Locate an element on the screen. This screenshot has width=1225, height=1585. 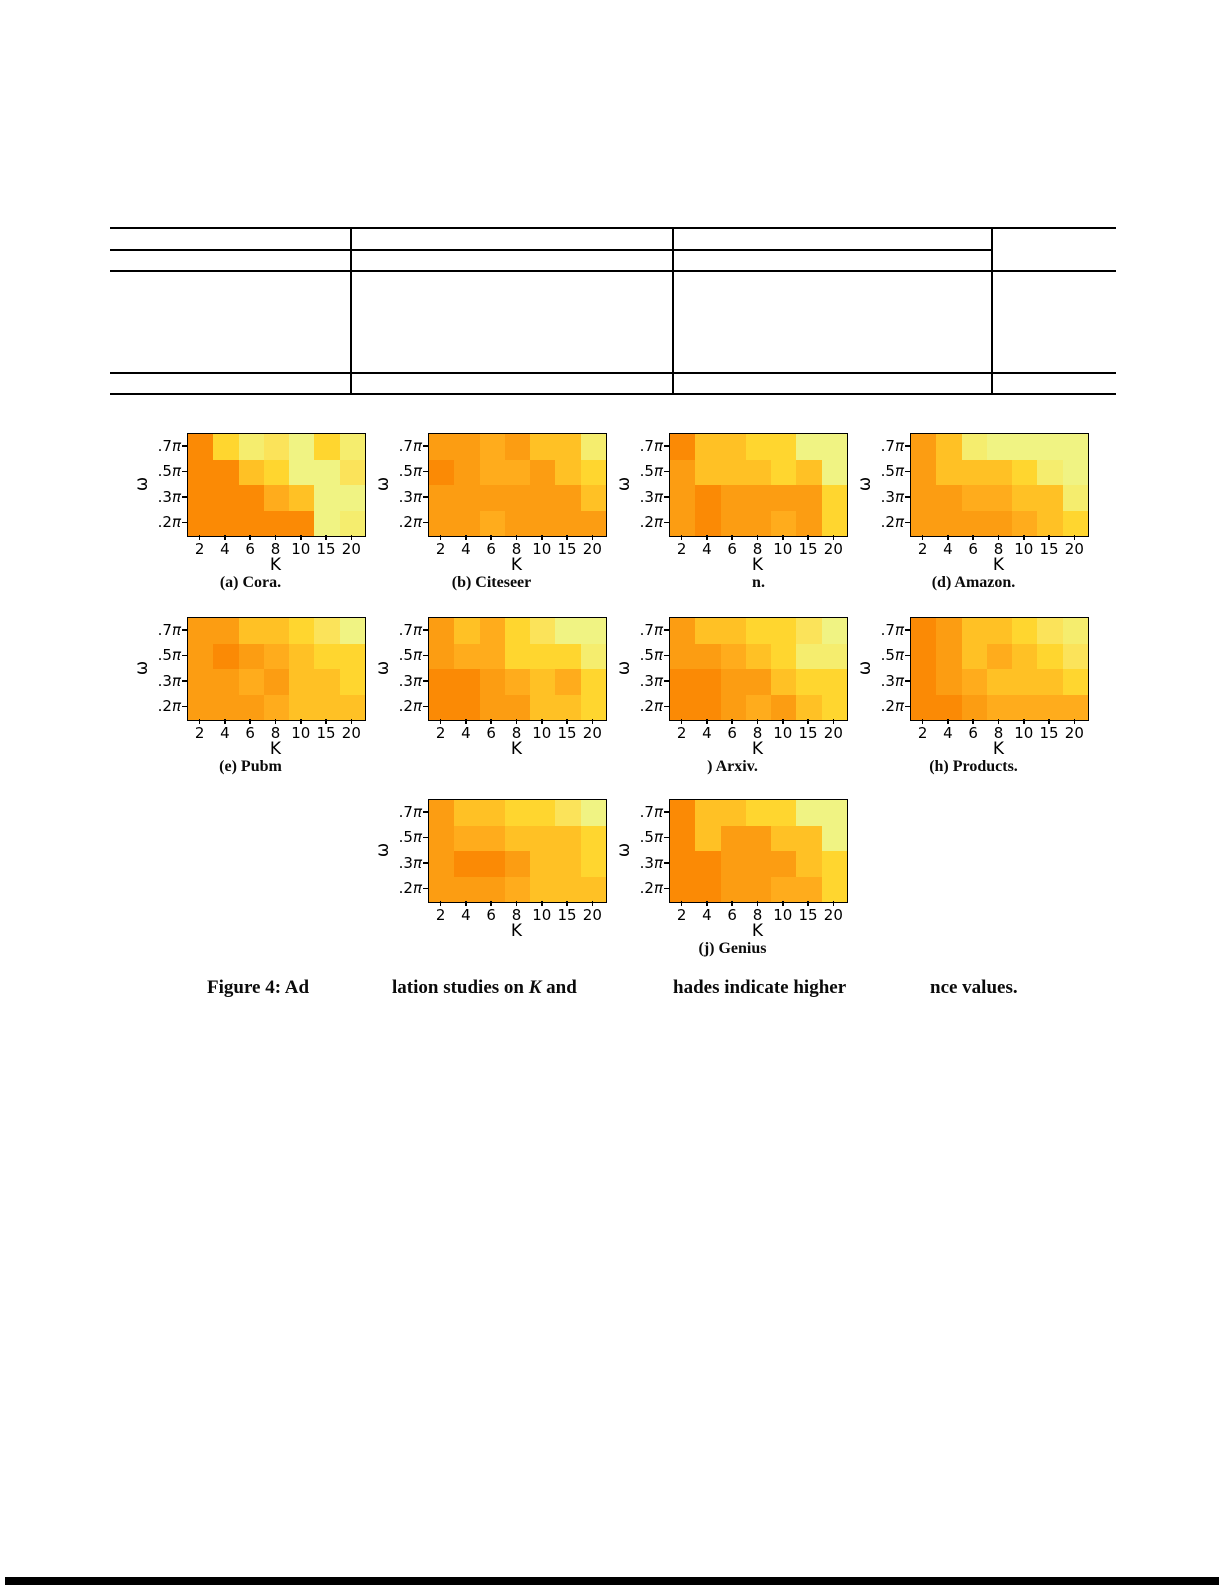
heatmap-b is located at coordinates (517, 485).